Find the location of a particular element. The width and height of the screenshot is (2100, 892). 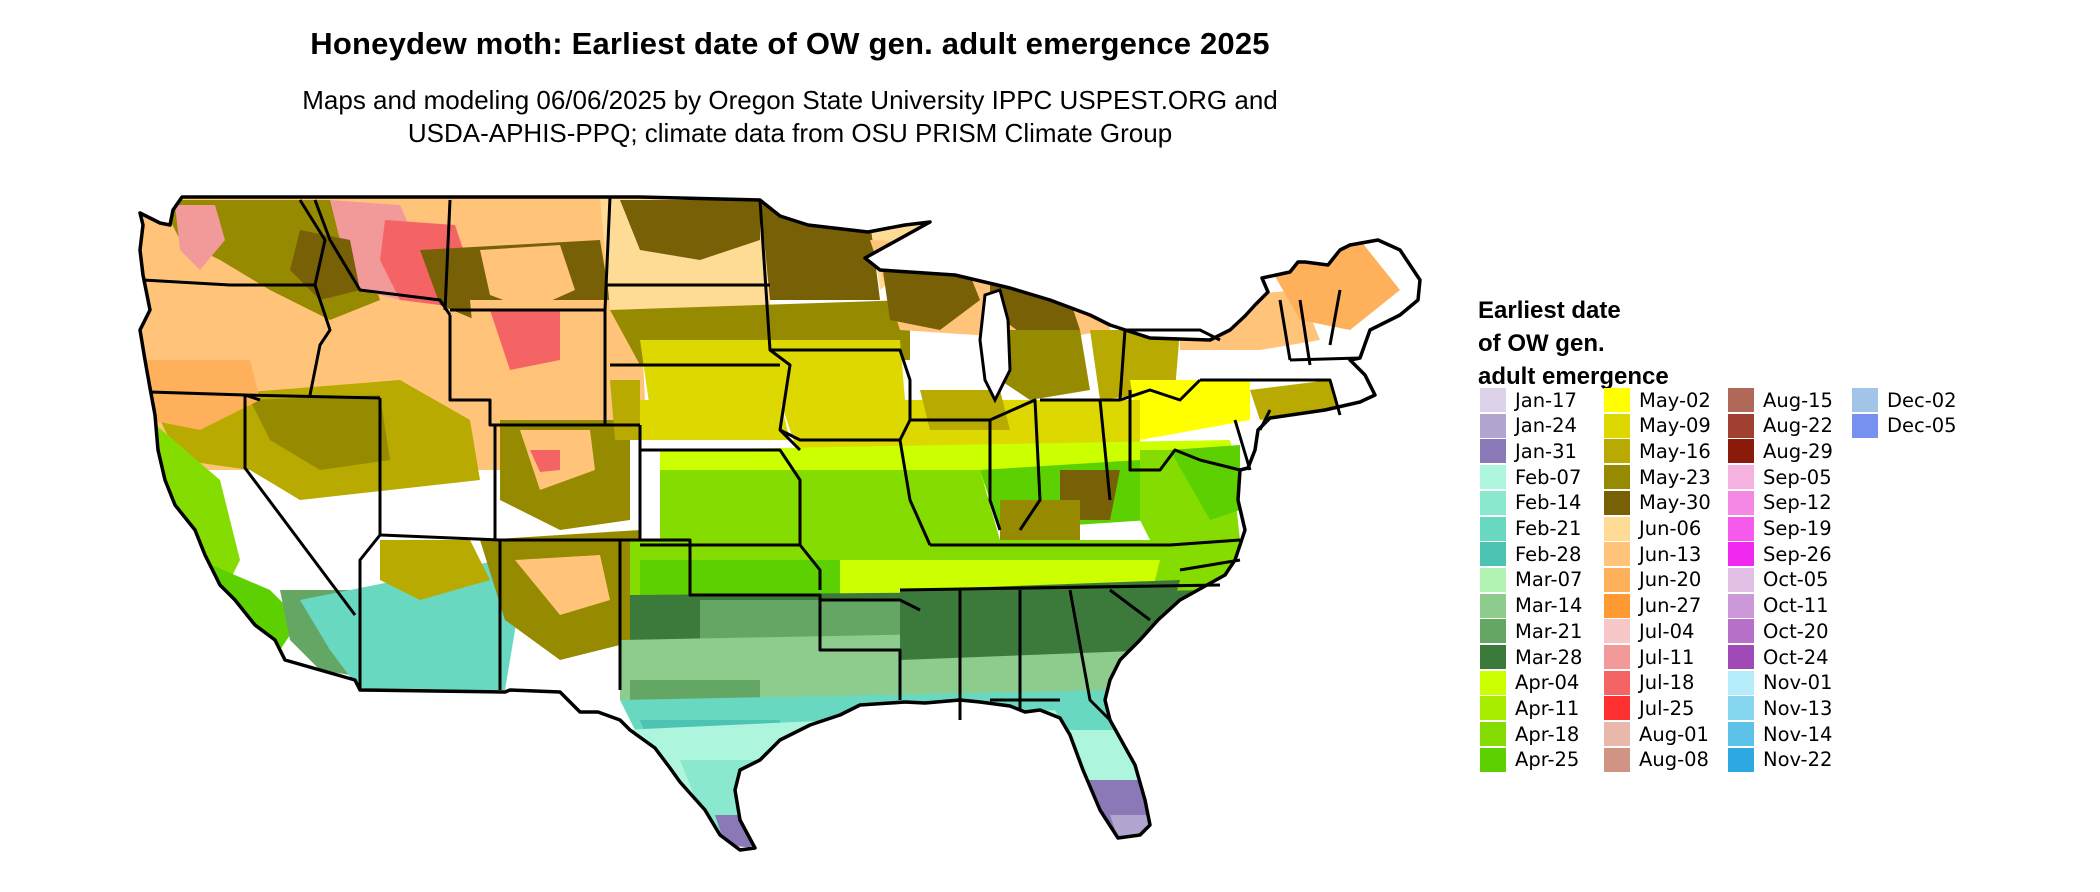

legend-label: Apr-18 is located at coordinates (1547, 734).